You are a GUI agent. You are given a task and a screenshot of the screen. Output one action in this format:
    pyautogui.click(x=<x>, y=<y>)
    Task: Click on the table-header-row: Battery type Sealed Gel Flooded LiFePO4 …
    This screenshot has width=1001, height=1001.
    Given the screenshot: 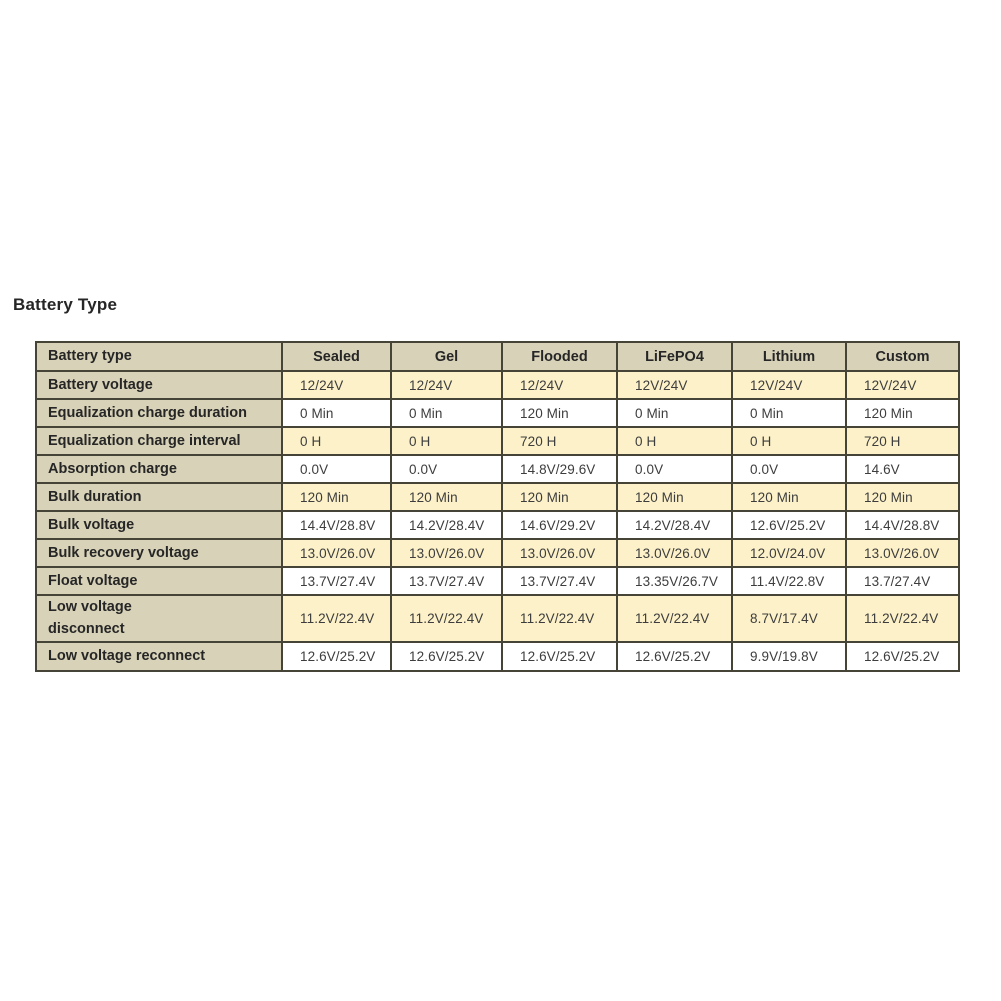 What is the action you would take?
    pyautogui.click(x=497, y=356)
    